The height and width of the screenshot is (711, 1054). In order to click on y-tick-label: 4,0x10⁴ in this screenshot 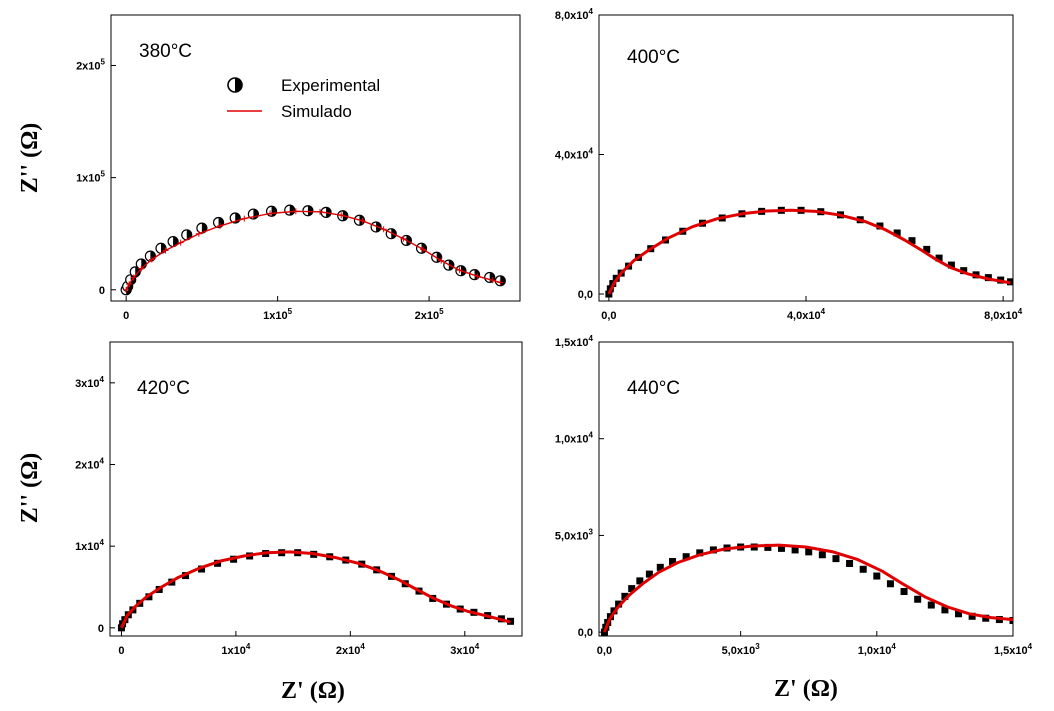, I will do `click(574, 154)`.